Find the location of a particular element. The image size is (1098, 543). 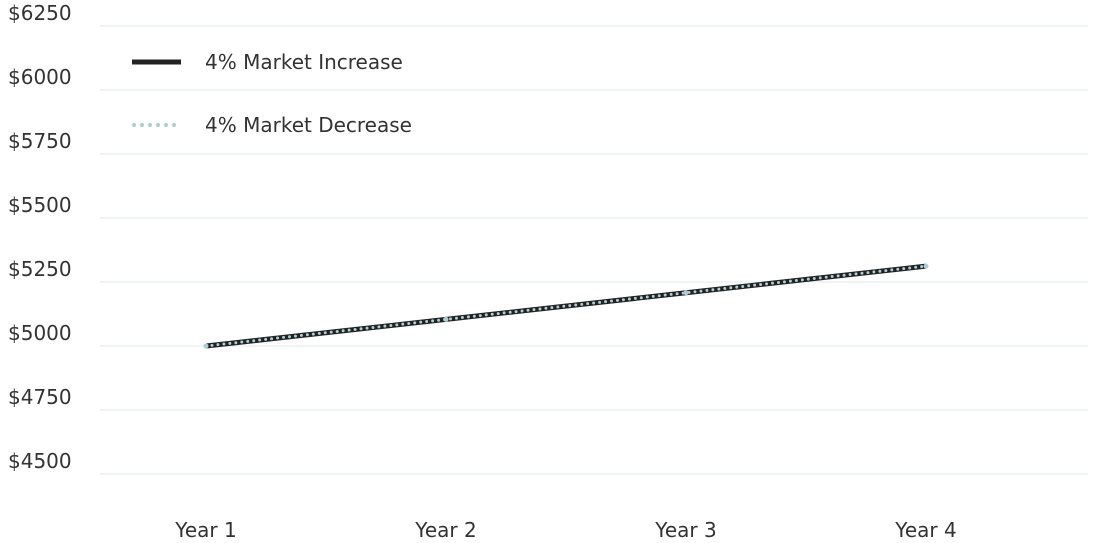

x-tick-label: Year 3 is located at coordinates (685, 530).